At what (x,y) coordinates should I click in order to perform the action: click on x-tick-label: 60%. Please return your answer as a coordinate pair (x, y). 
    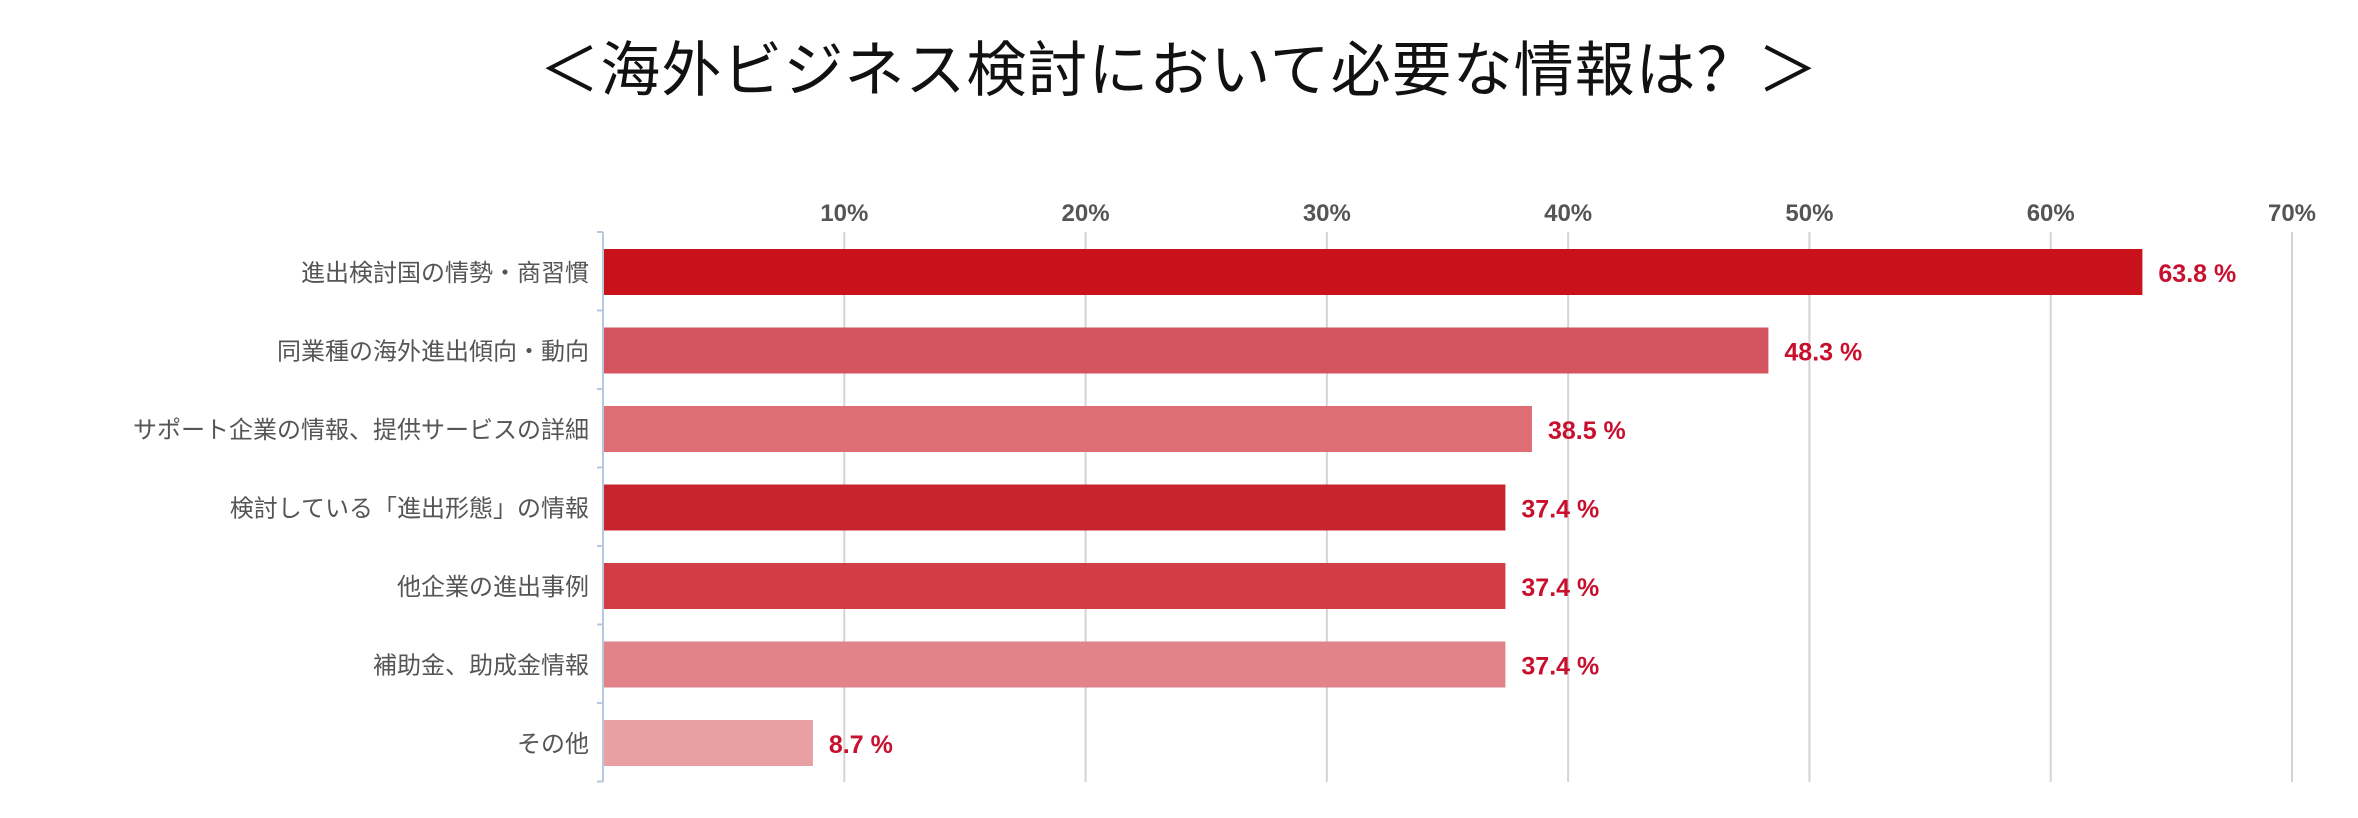
    Looking at the image, I should click on (2051, 213).